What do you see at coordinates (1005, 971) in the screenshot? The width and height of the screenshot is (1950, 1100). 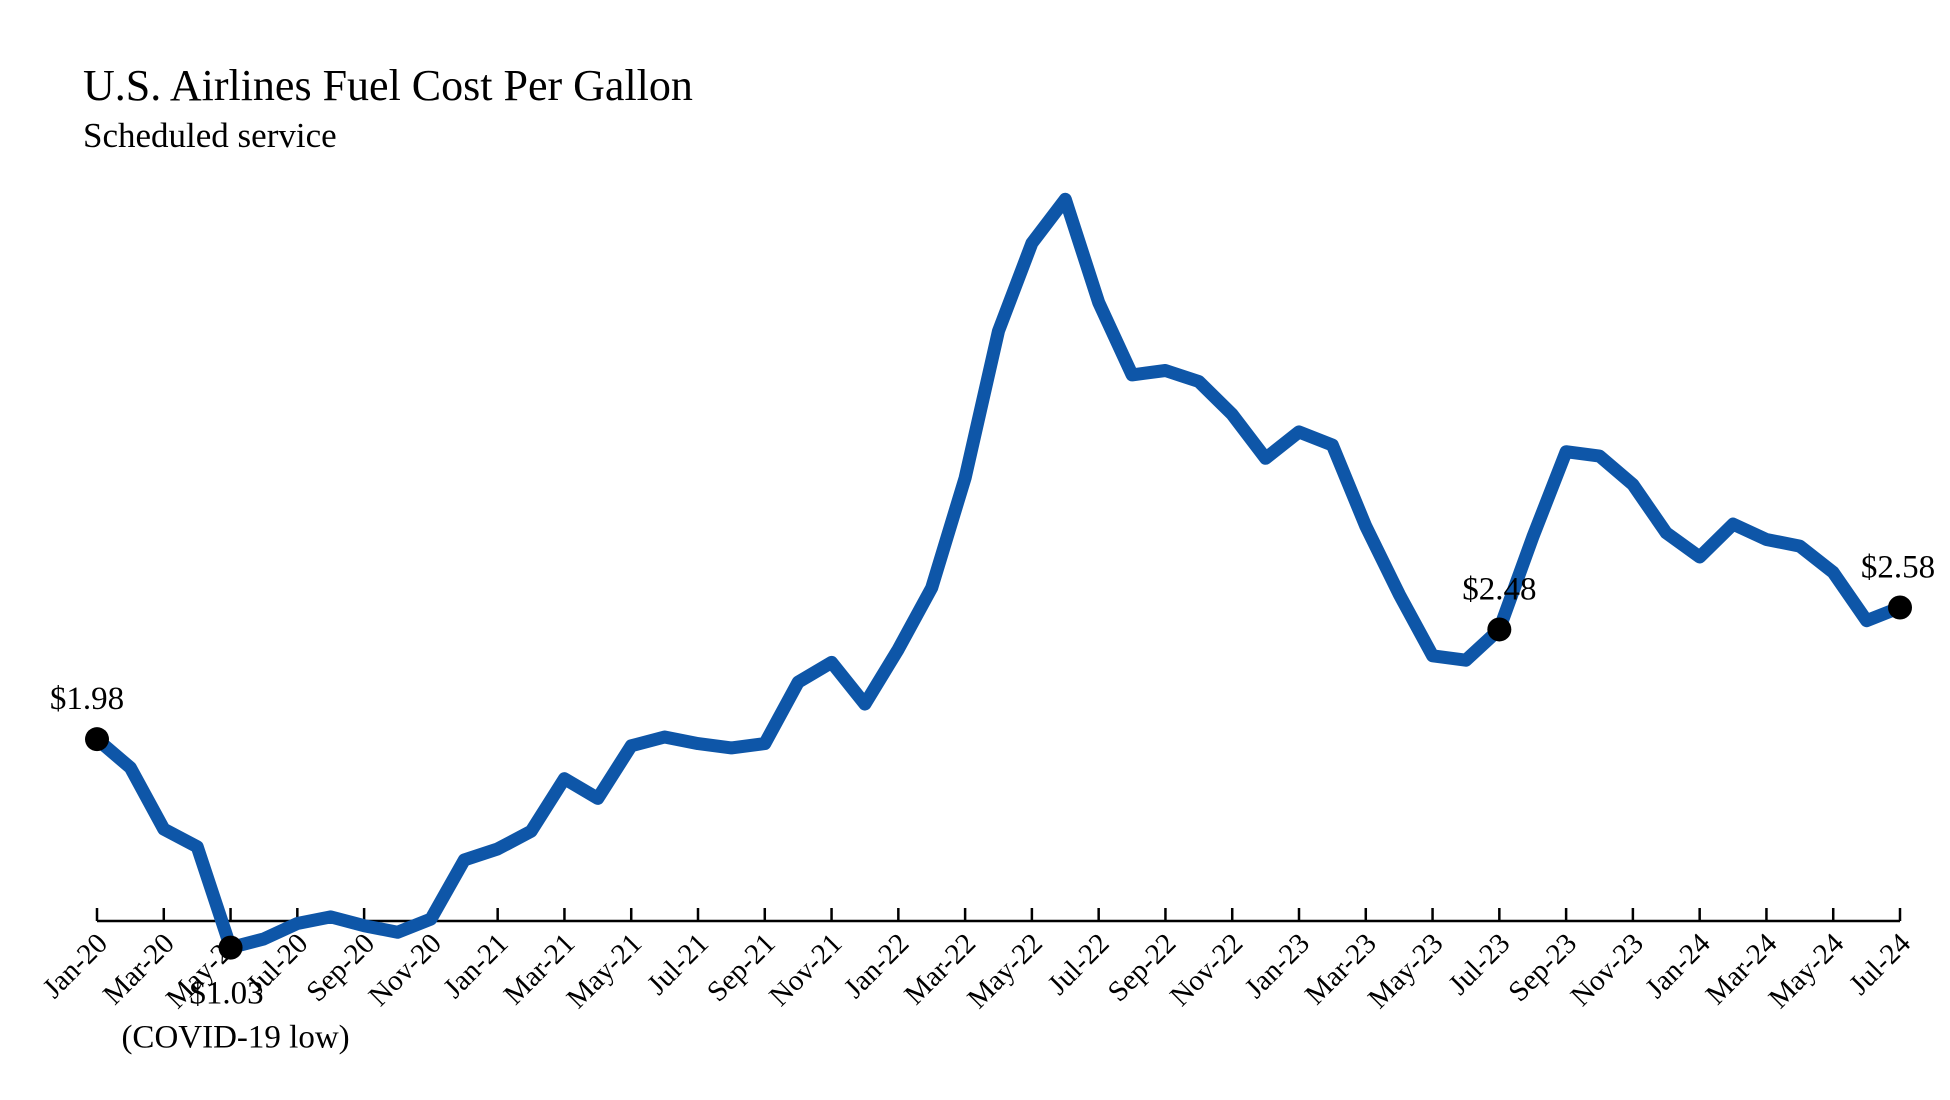 I see `x-tick-label: May-22` at bounding box center [1005, 971].